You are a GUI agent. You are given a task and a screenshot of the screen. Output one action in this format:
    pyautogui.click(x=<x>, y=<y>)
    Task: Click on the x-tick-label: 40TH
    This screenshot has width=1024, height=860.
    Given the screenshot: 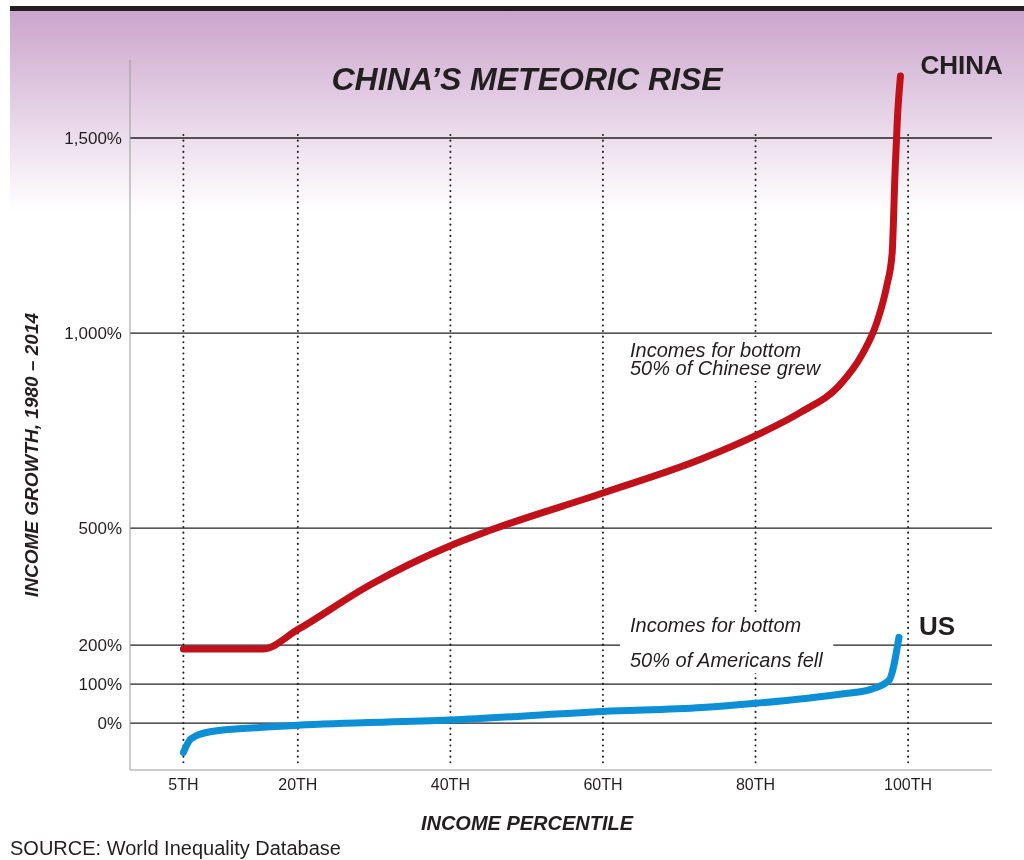 What is the action you would take?
    pyautogui.click(x=450, y=784)
    